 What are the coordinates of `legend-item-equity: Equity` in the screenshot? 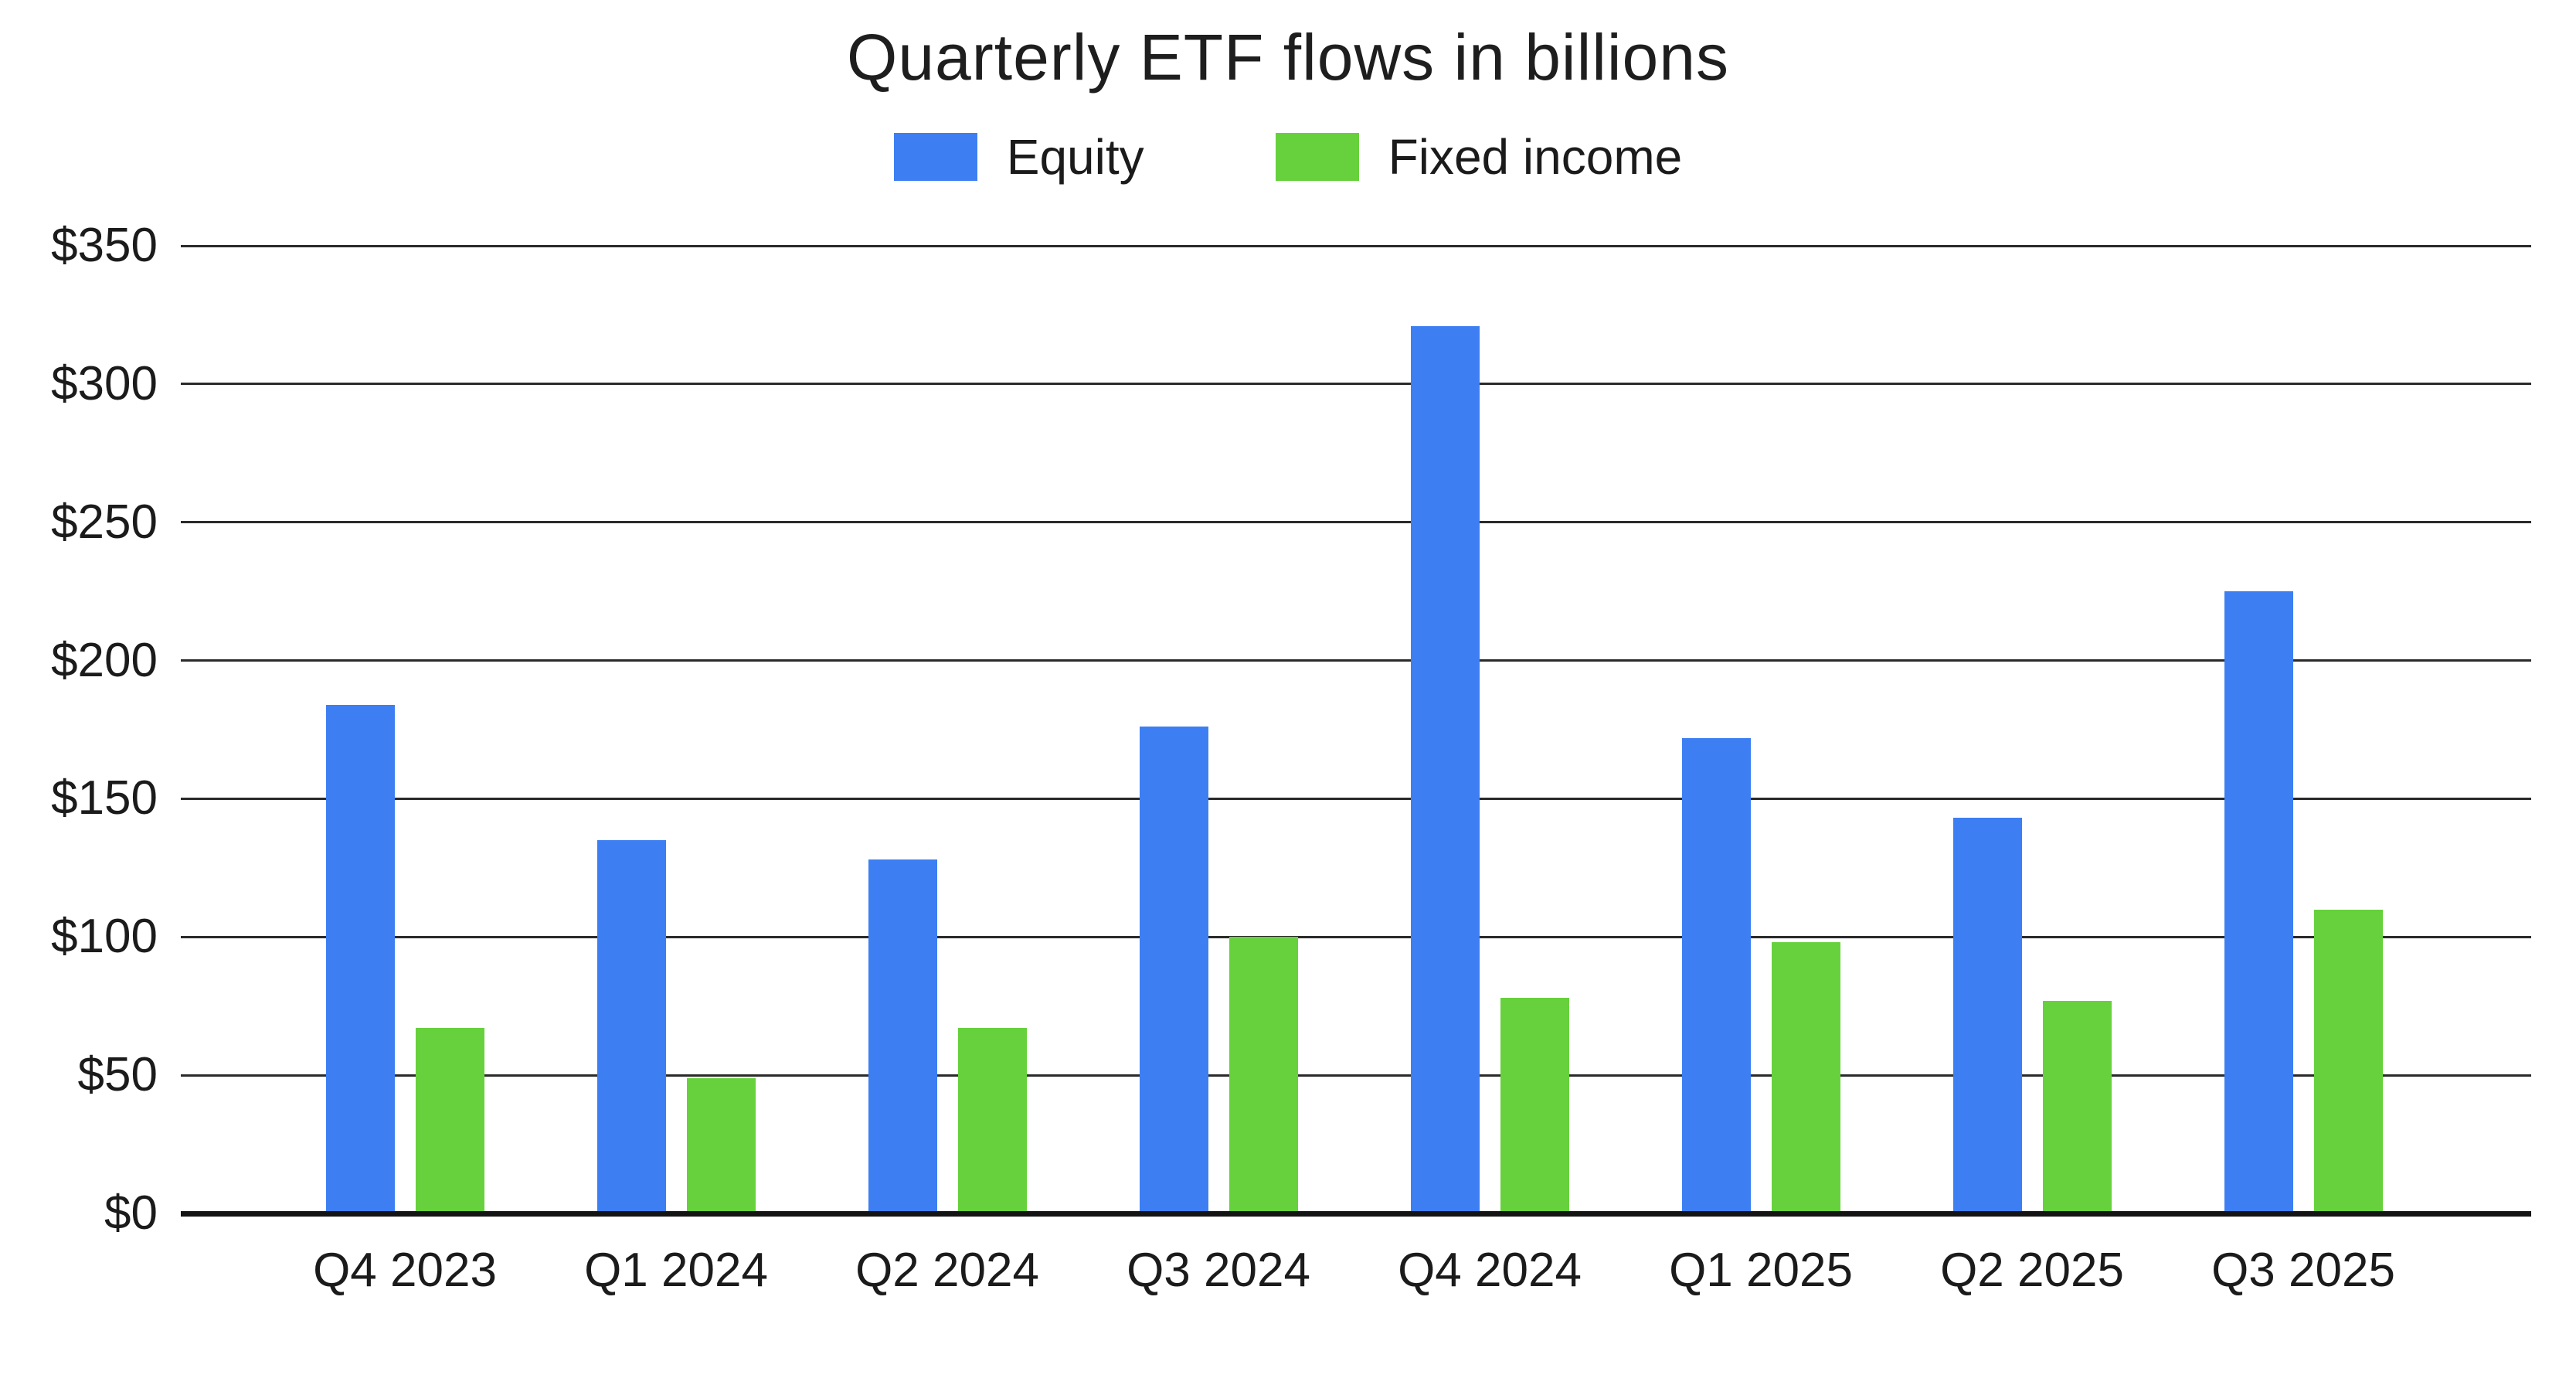 It's located at (1018, 156).